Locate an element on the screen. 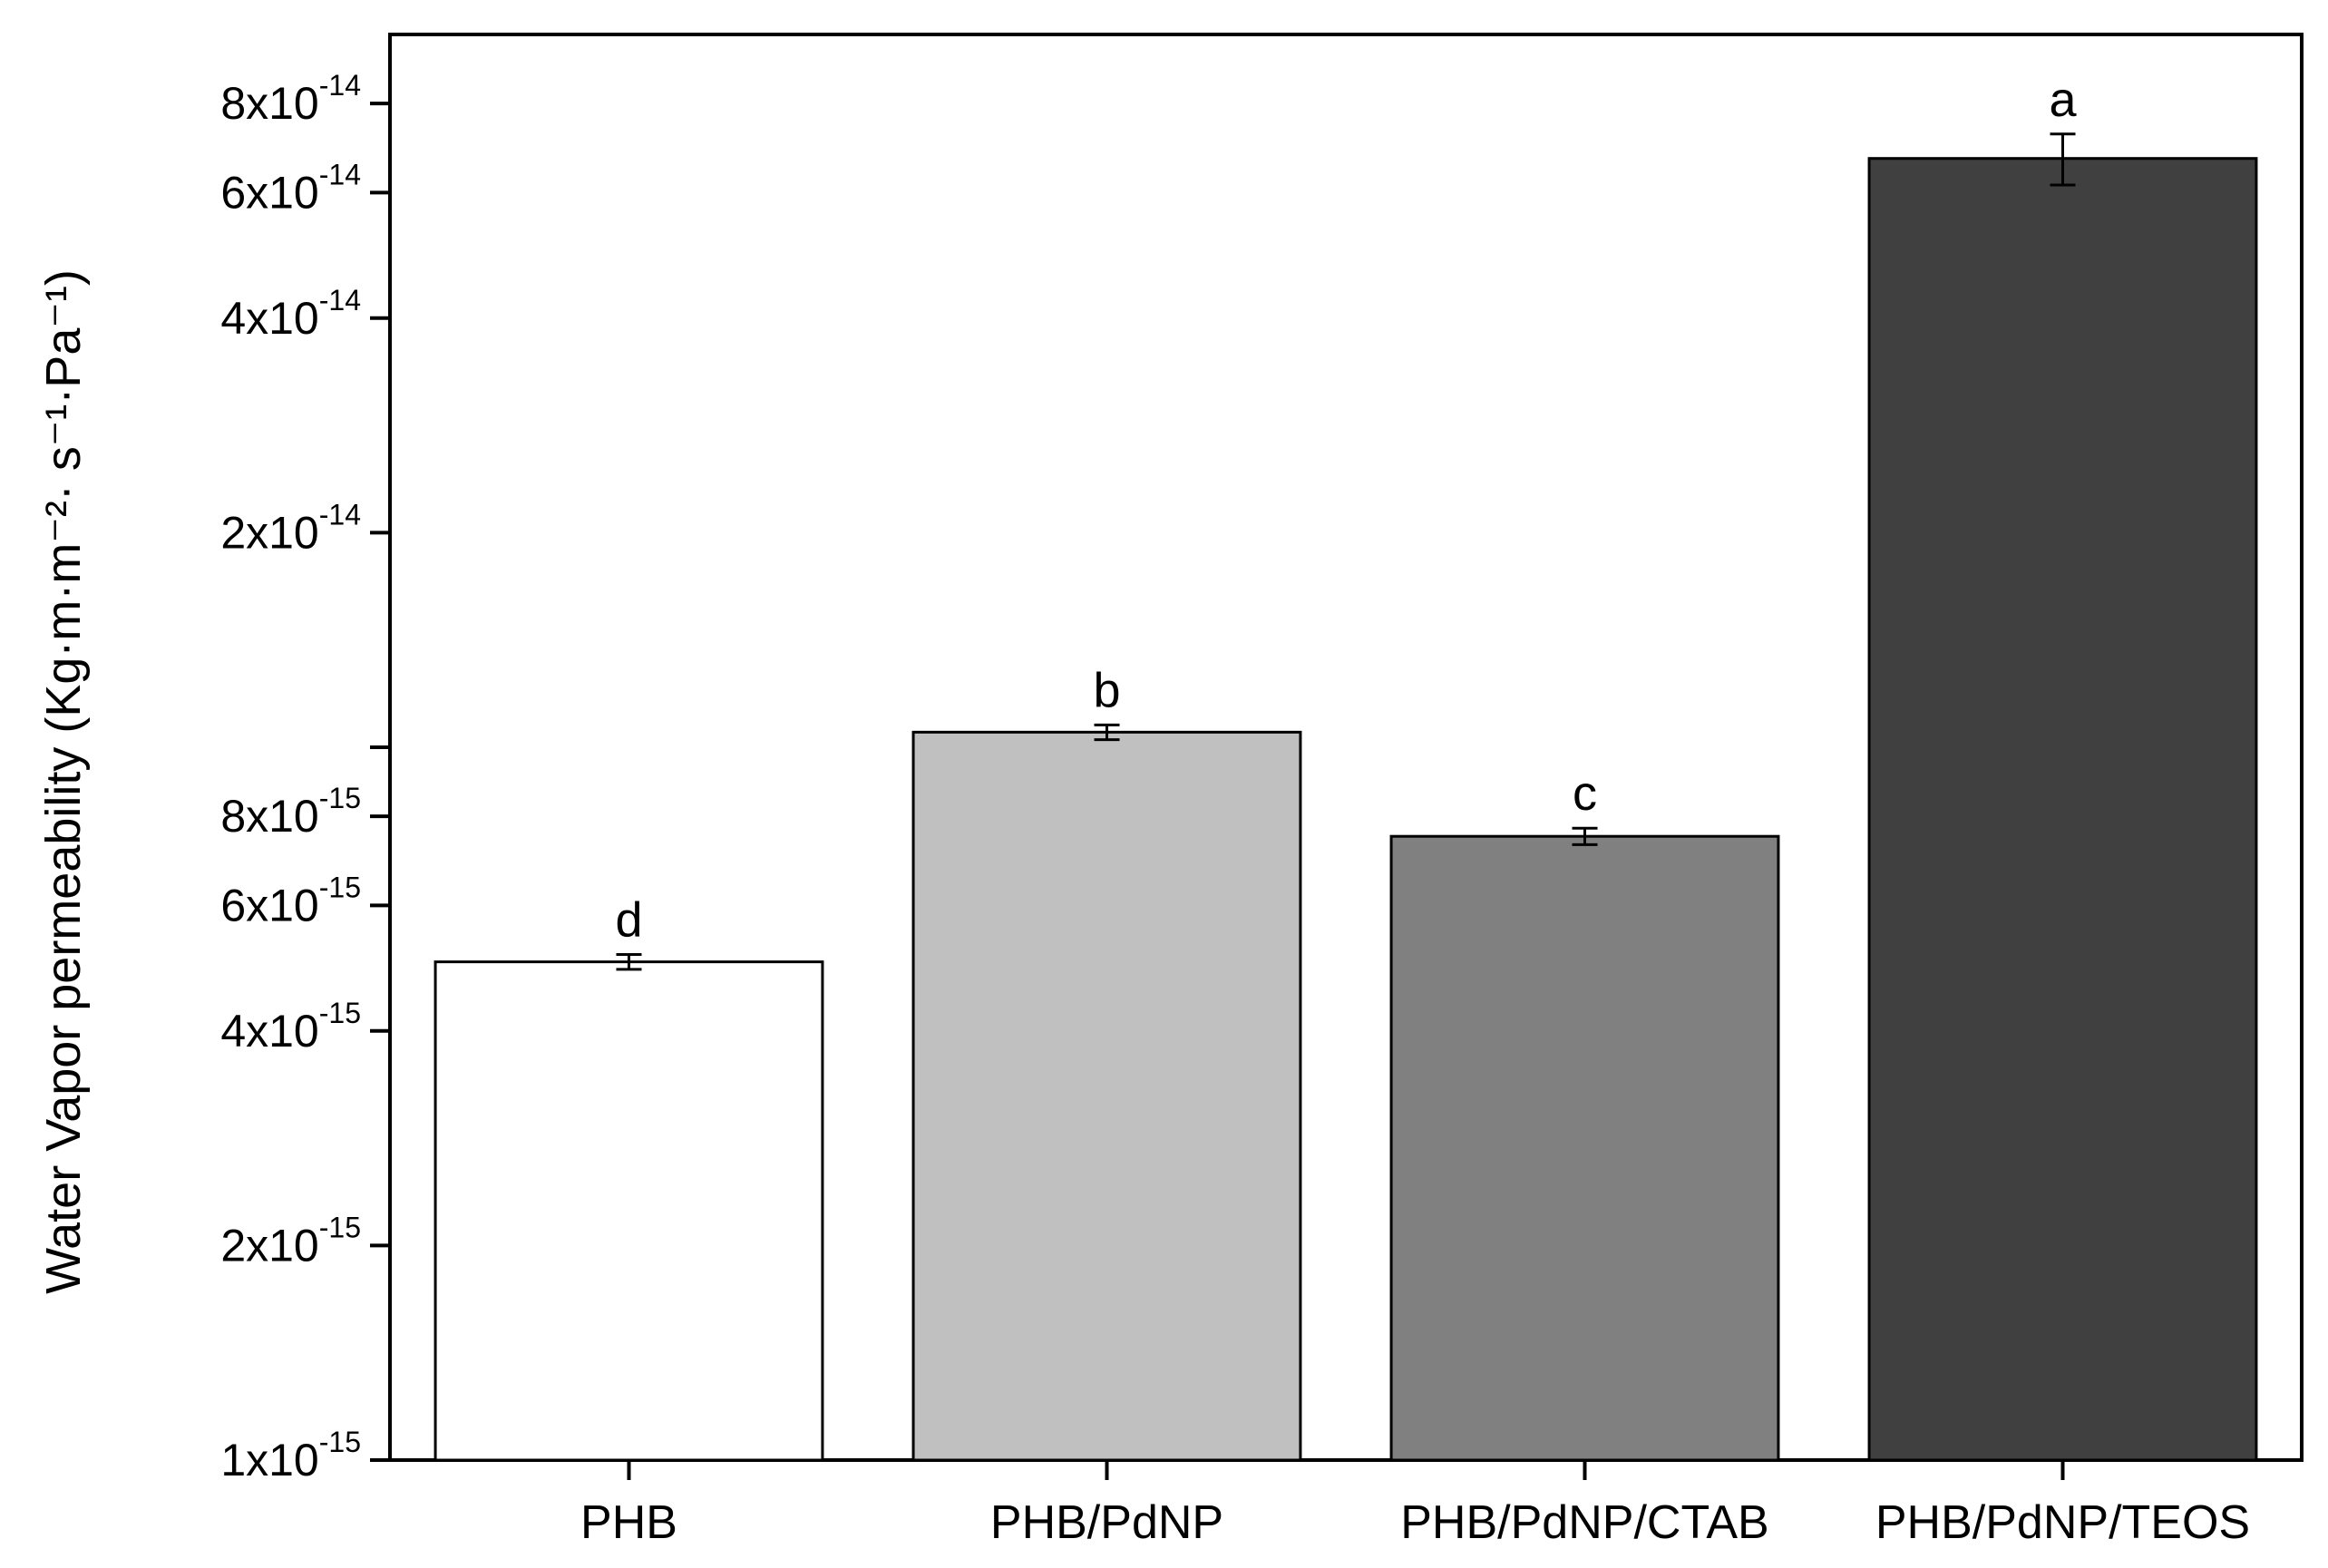 The width and height of the screenshot is (2328, 1568). x-tick-label: PHB/PdNP/CTAB is located at coordinates (1584, 1522).